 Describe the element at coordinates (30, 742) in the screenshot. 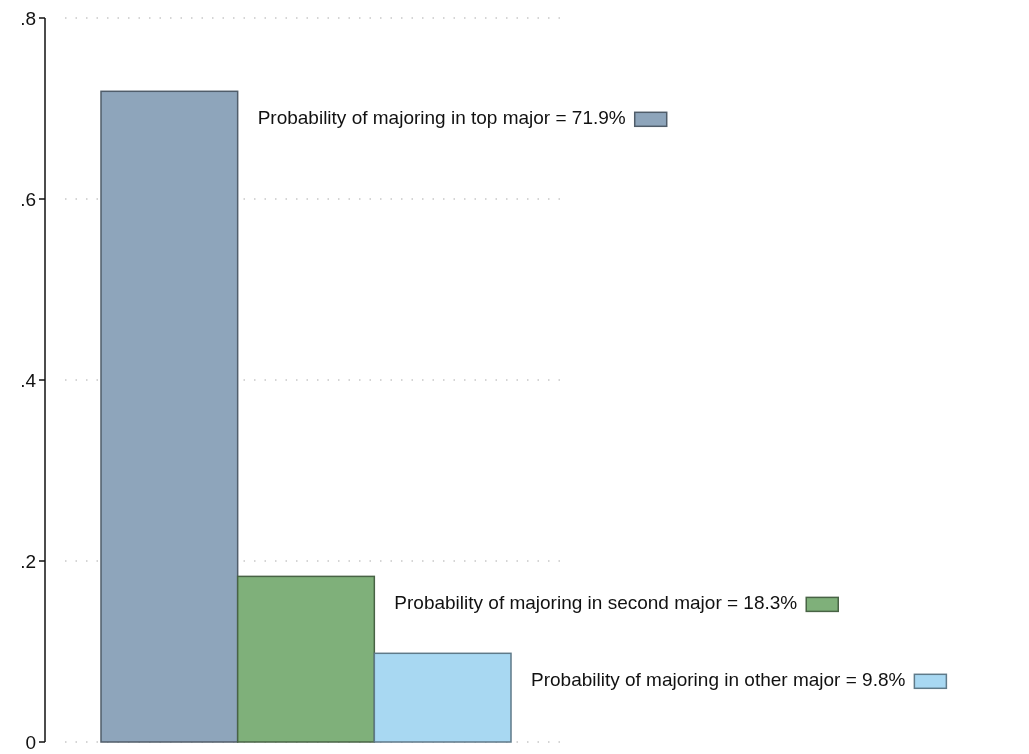

I see `y-tick-label: 0` at that location.